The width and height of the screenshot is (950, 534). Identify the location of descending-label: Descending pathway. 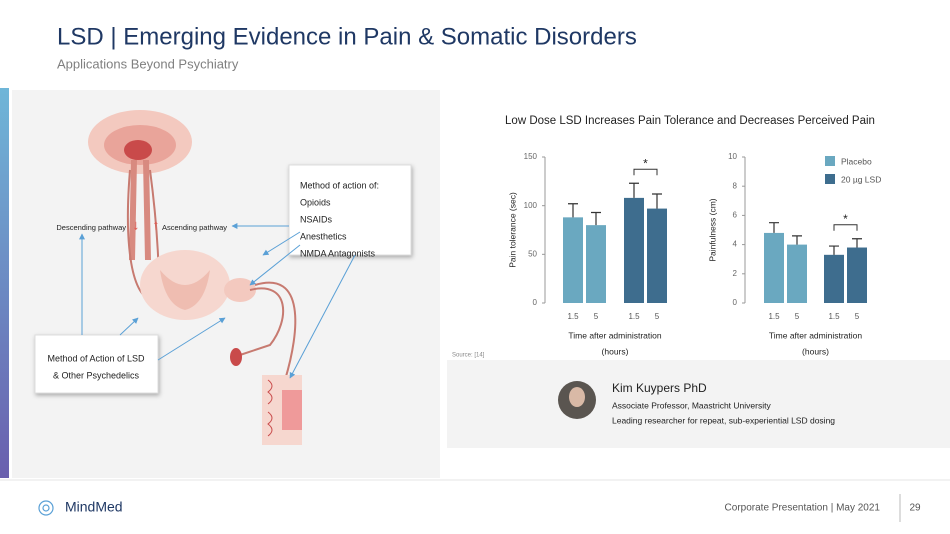
(91, 227).